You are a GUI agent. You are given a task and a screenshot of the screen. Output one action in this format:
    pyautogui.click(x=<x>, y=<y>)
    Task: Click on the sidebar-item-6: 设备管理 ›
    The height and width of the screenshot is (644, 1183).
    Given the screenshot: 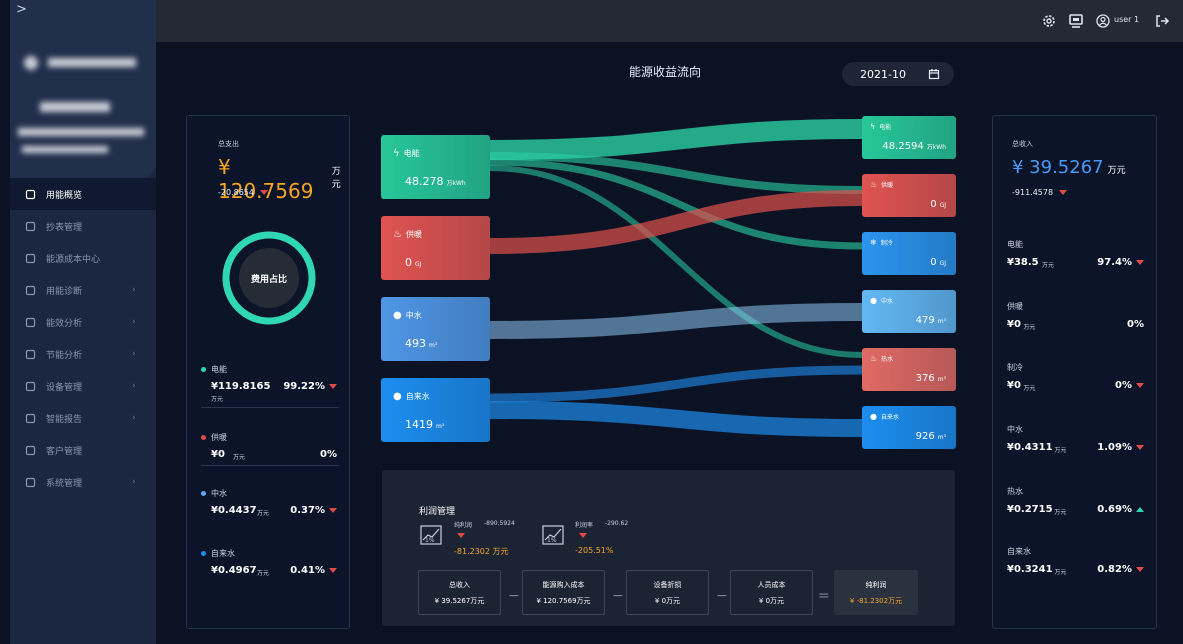 What is the action you would take?
    pyautogui.click(x=83, y=386)
    